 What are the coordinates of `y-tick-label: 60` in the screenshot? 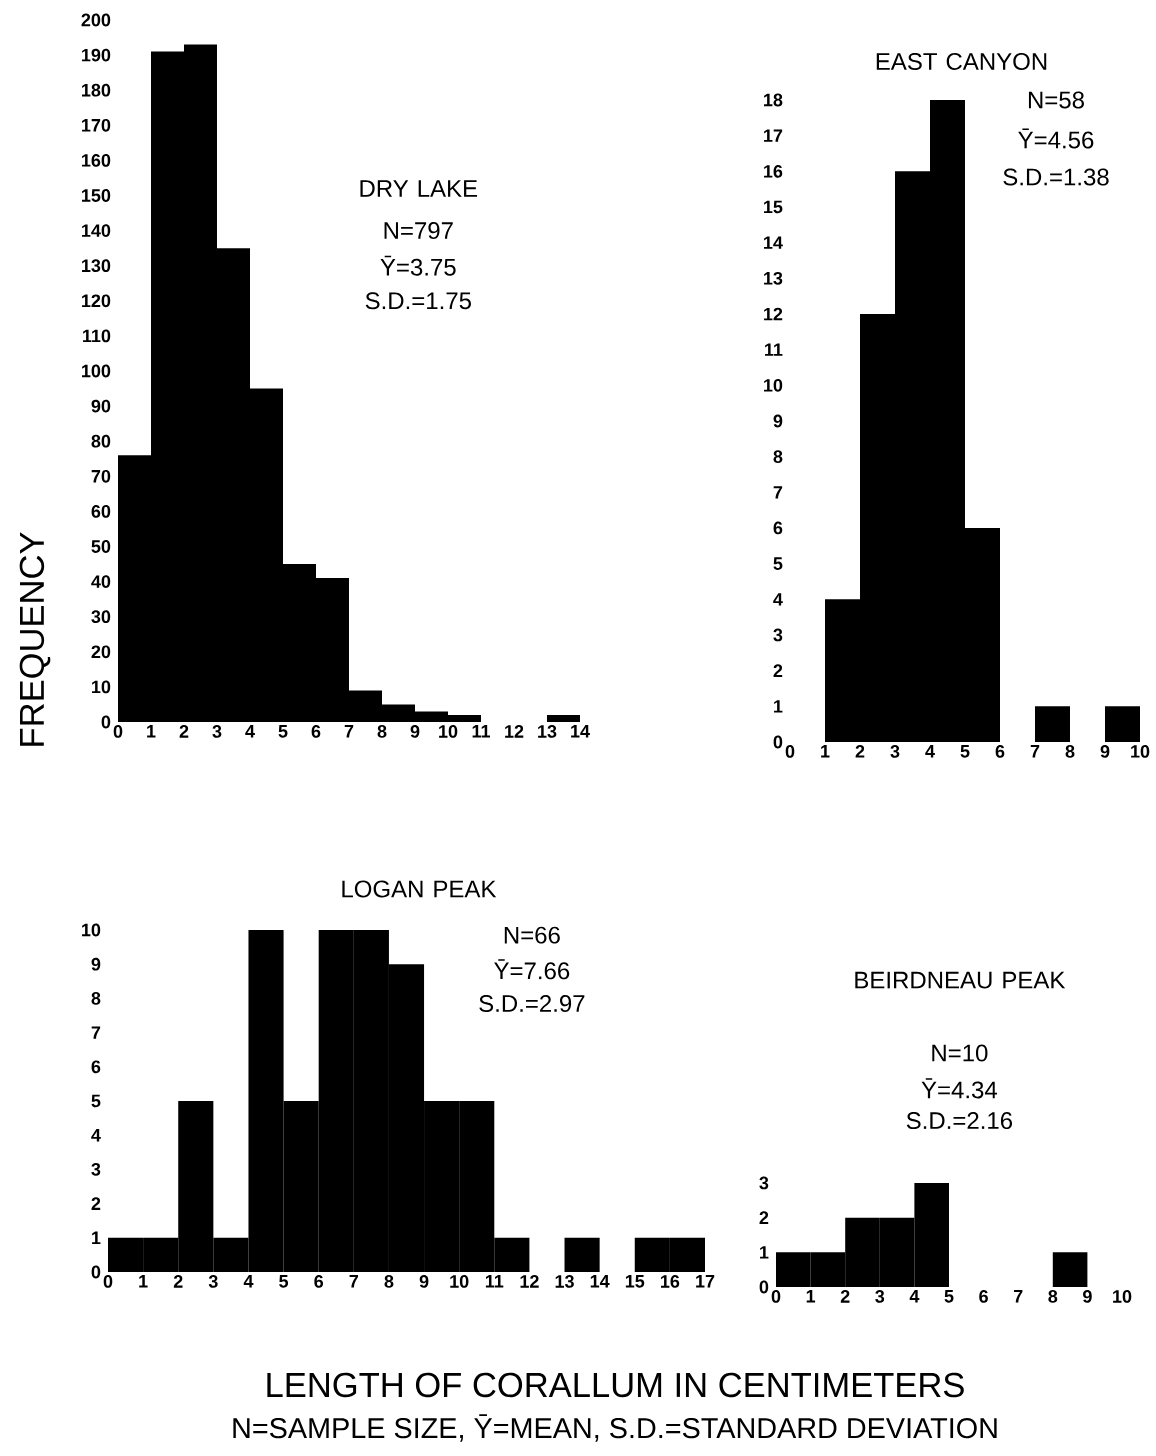 It's located at (101, 511).